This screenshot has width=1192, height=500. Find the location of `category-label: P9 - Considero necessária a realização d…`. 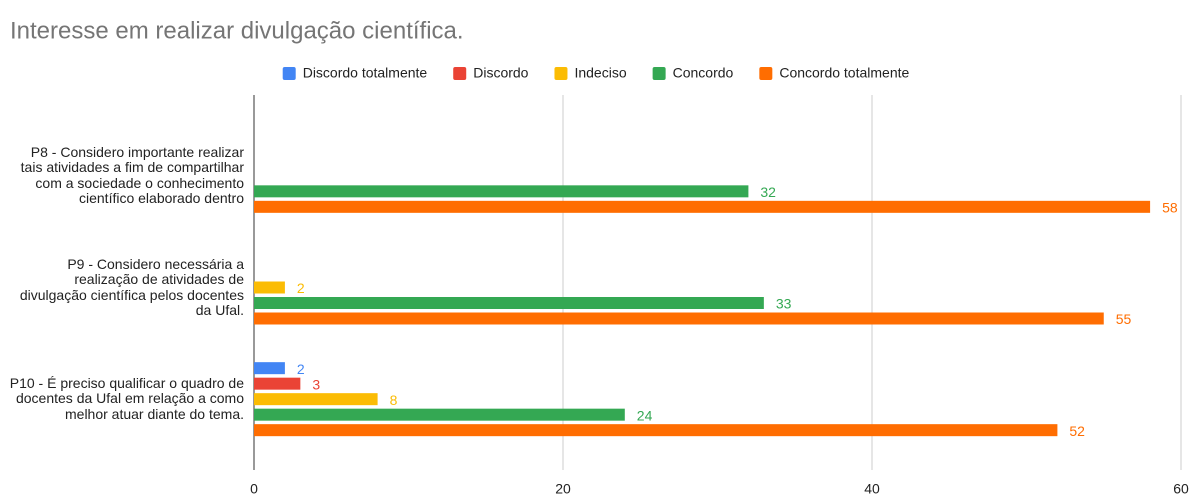

category-label: P9 - Considero necessária a realização d… is located at coordinates (131, 286).